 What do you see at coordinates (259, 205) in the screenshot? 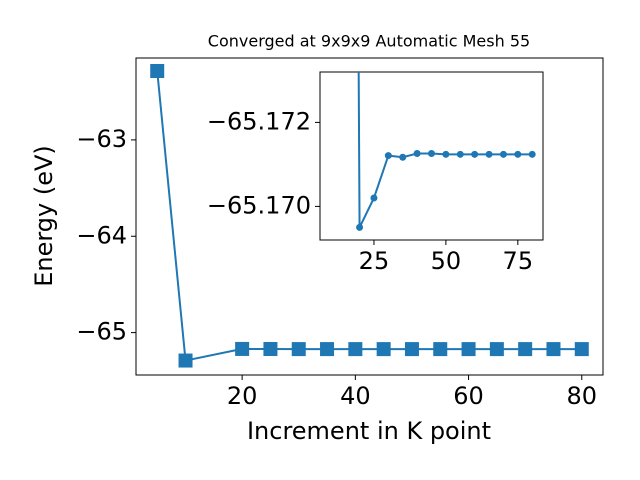
I see `y-tick-label: −65.170` at bounding box center [259, 205].